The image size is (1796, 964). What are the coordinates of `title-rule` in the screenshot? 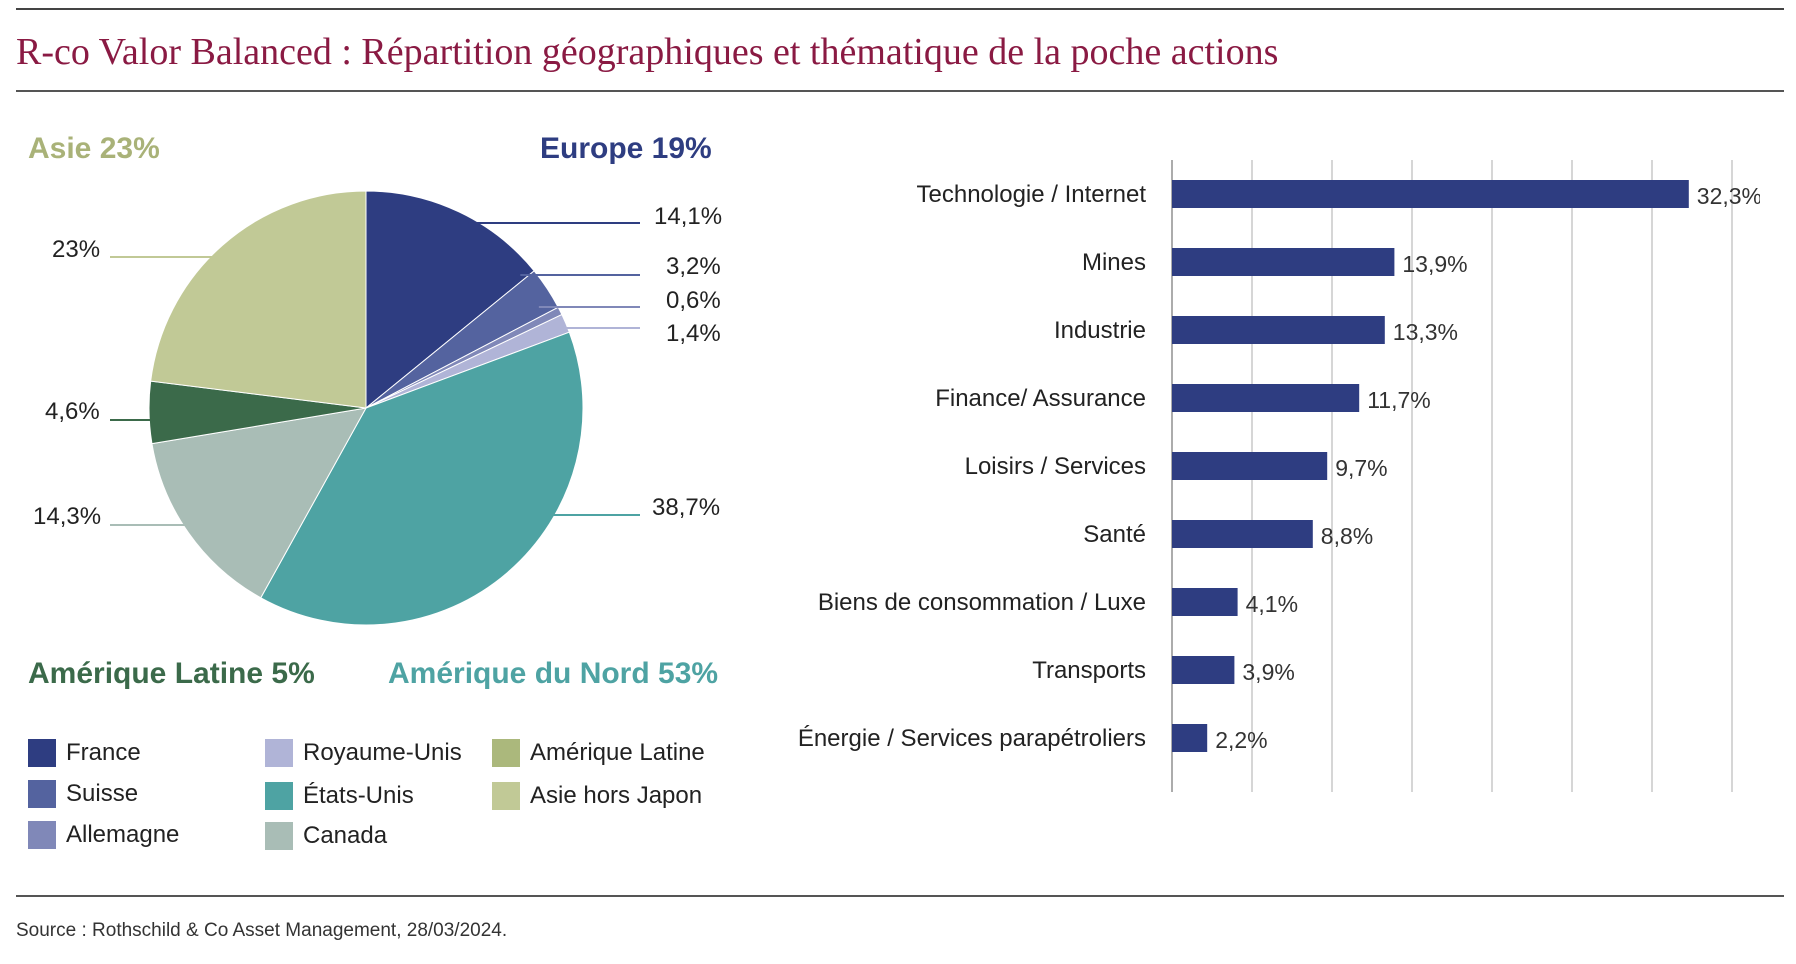 It's located at (900, 91).